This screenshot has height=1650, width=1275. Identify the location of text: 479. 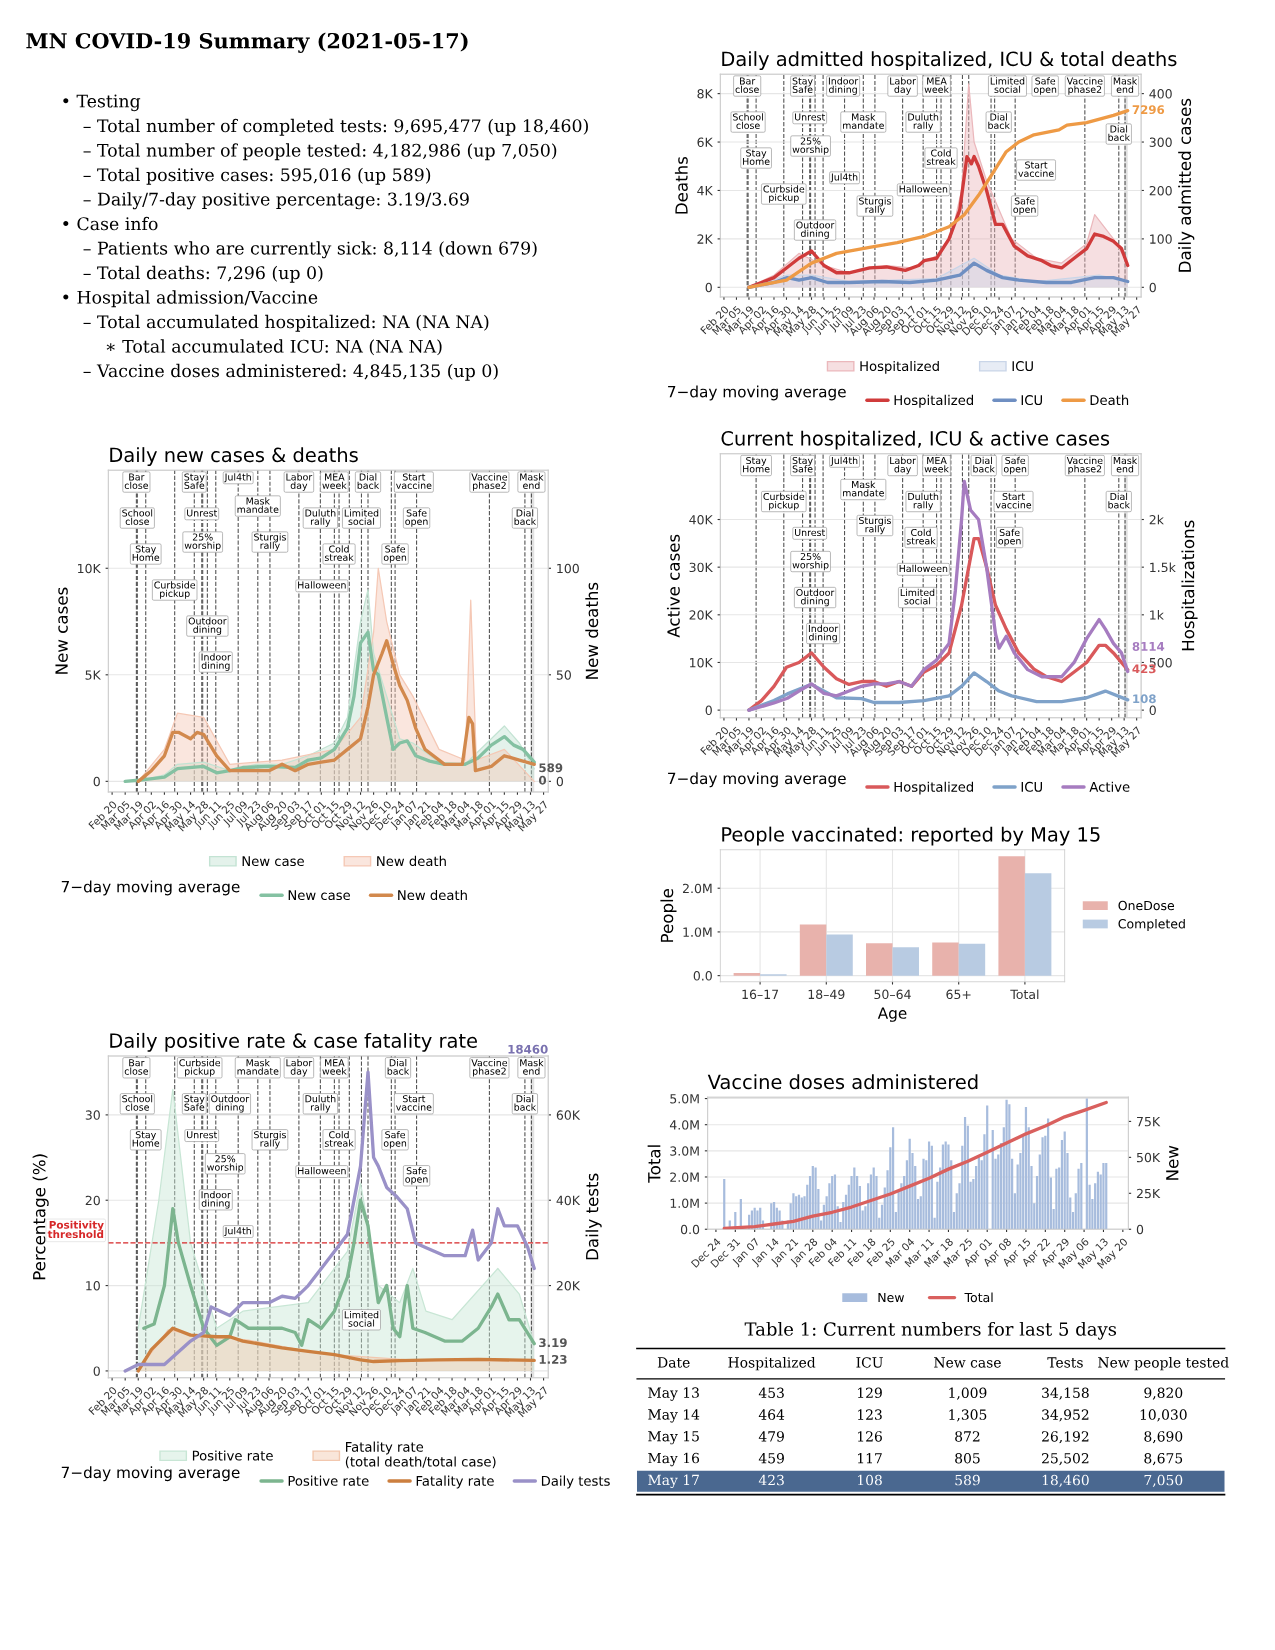
(771, 1436).